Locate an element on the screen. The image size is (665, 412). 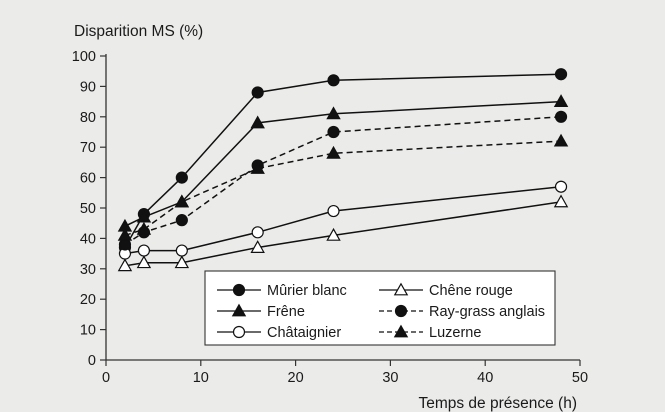
y-tick-label: 0 is located at coordinates (92, 361).